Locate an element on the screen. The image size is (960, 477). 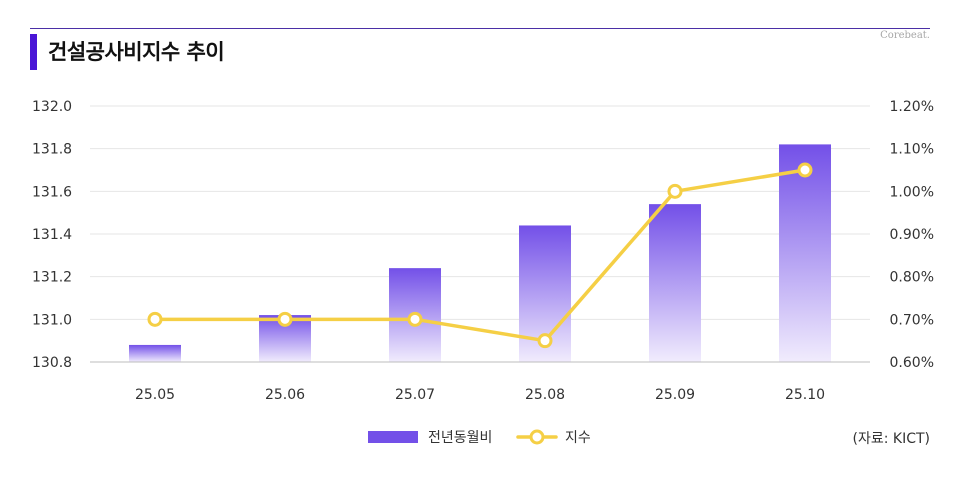
x-tick-label: 25.07 is located at coordinates (415, 395).